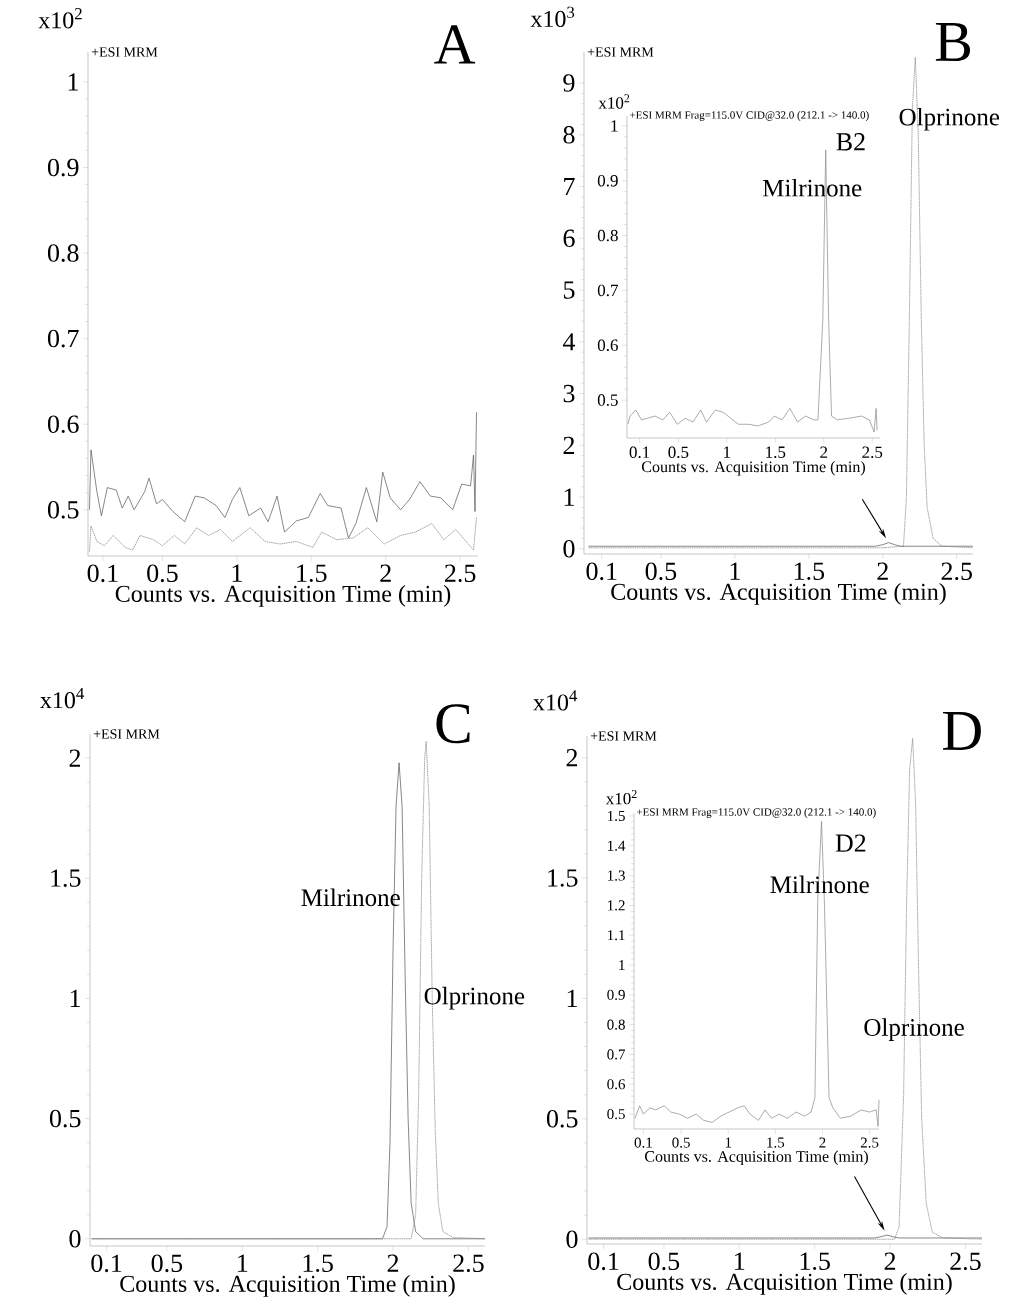 This screenshot has height=1307, width=1016. What do you see at coordinates (953, 42) in the screenshot?
I see `annotation: B` at bounding box center [953, 42].